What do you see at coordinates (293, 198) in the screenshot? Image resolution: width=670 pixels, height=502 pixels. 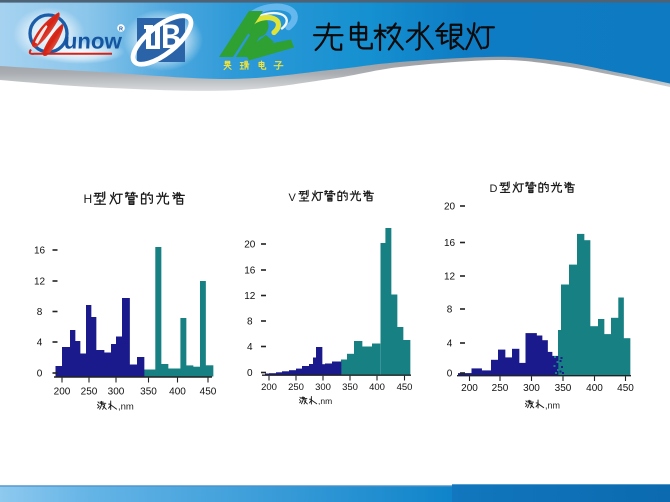 I see `svg-text: V` at bounding box center [293, 198].